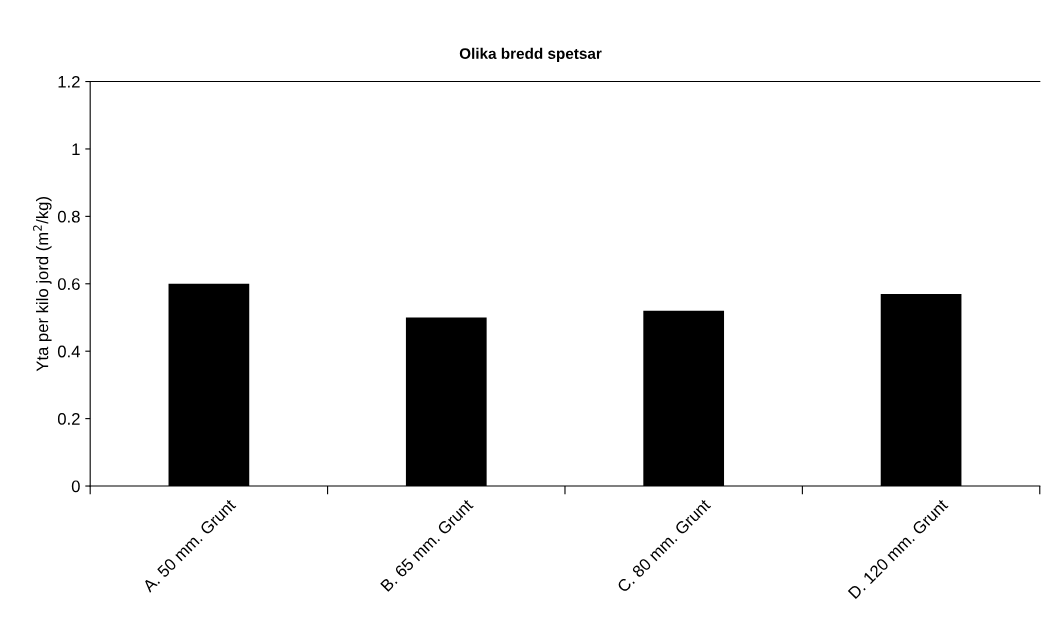 Image resolution: width=1061 pixels, height=637 pixels. I want to click on y-tick-label: 0.2, so click(68, 419).